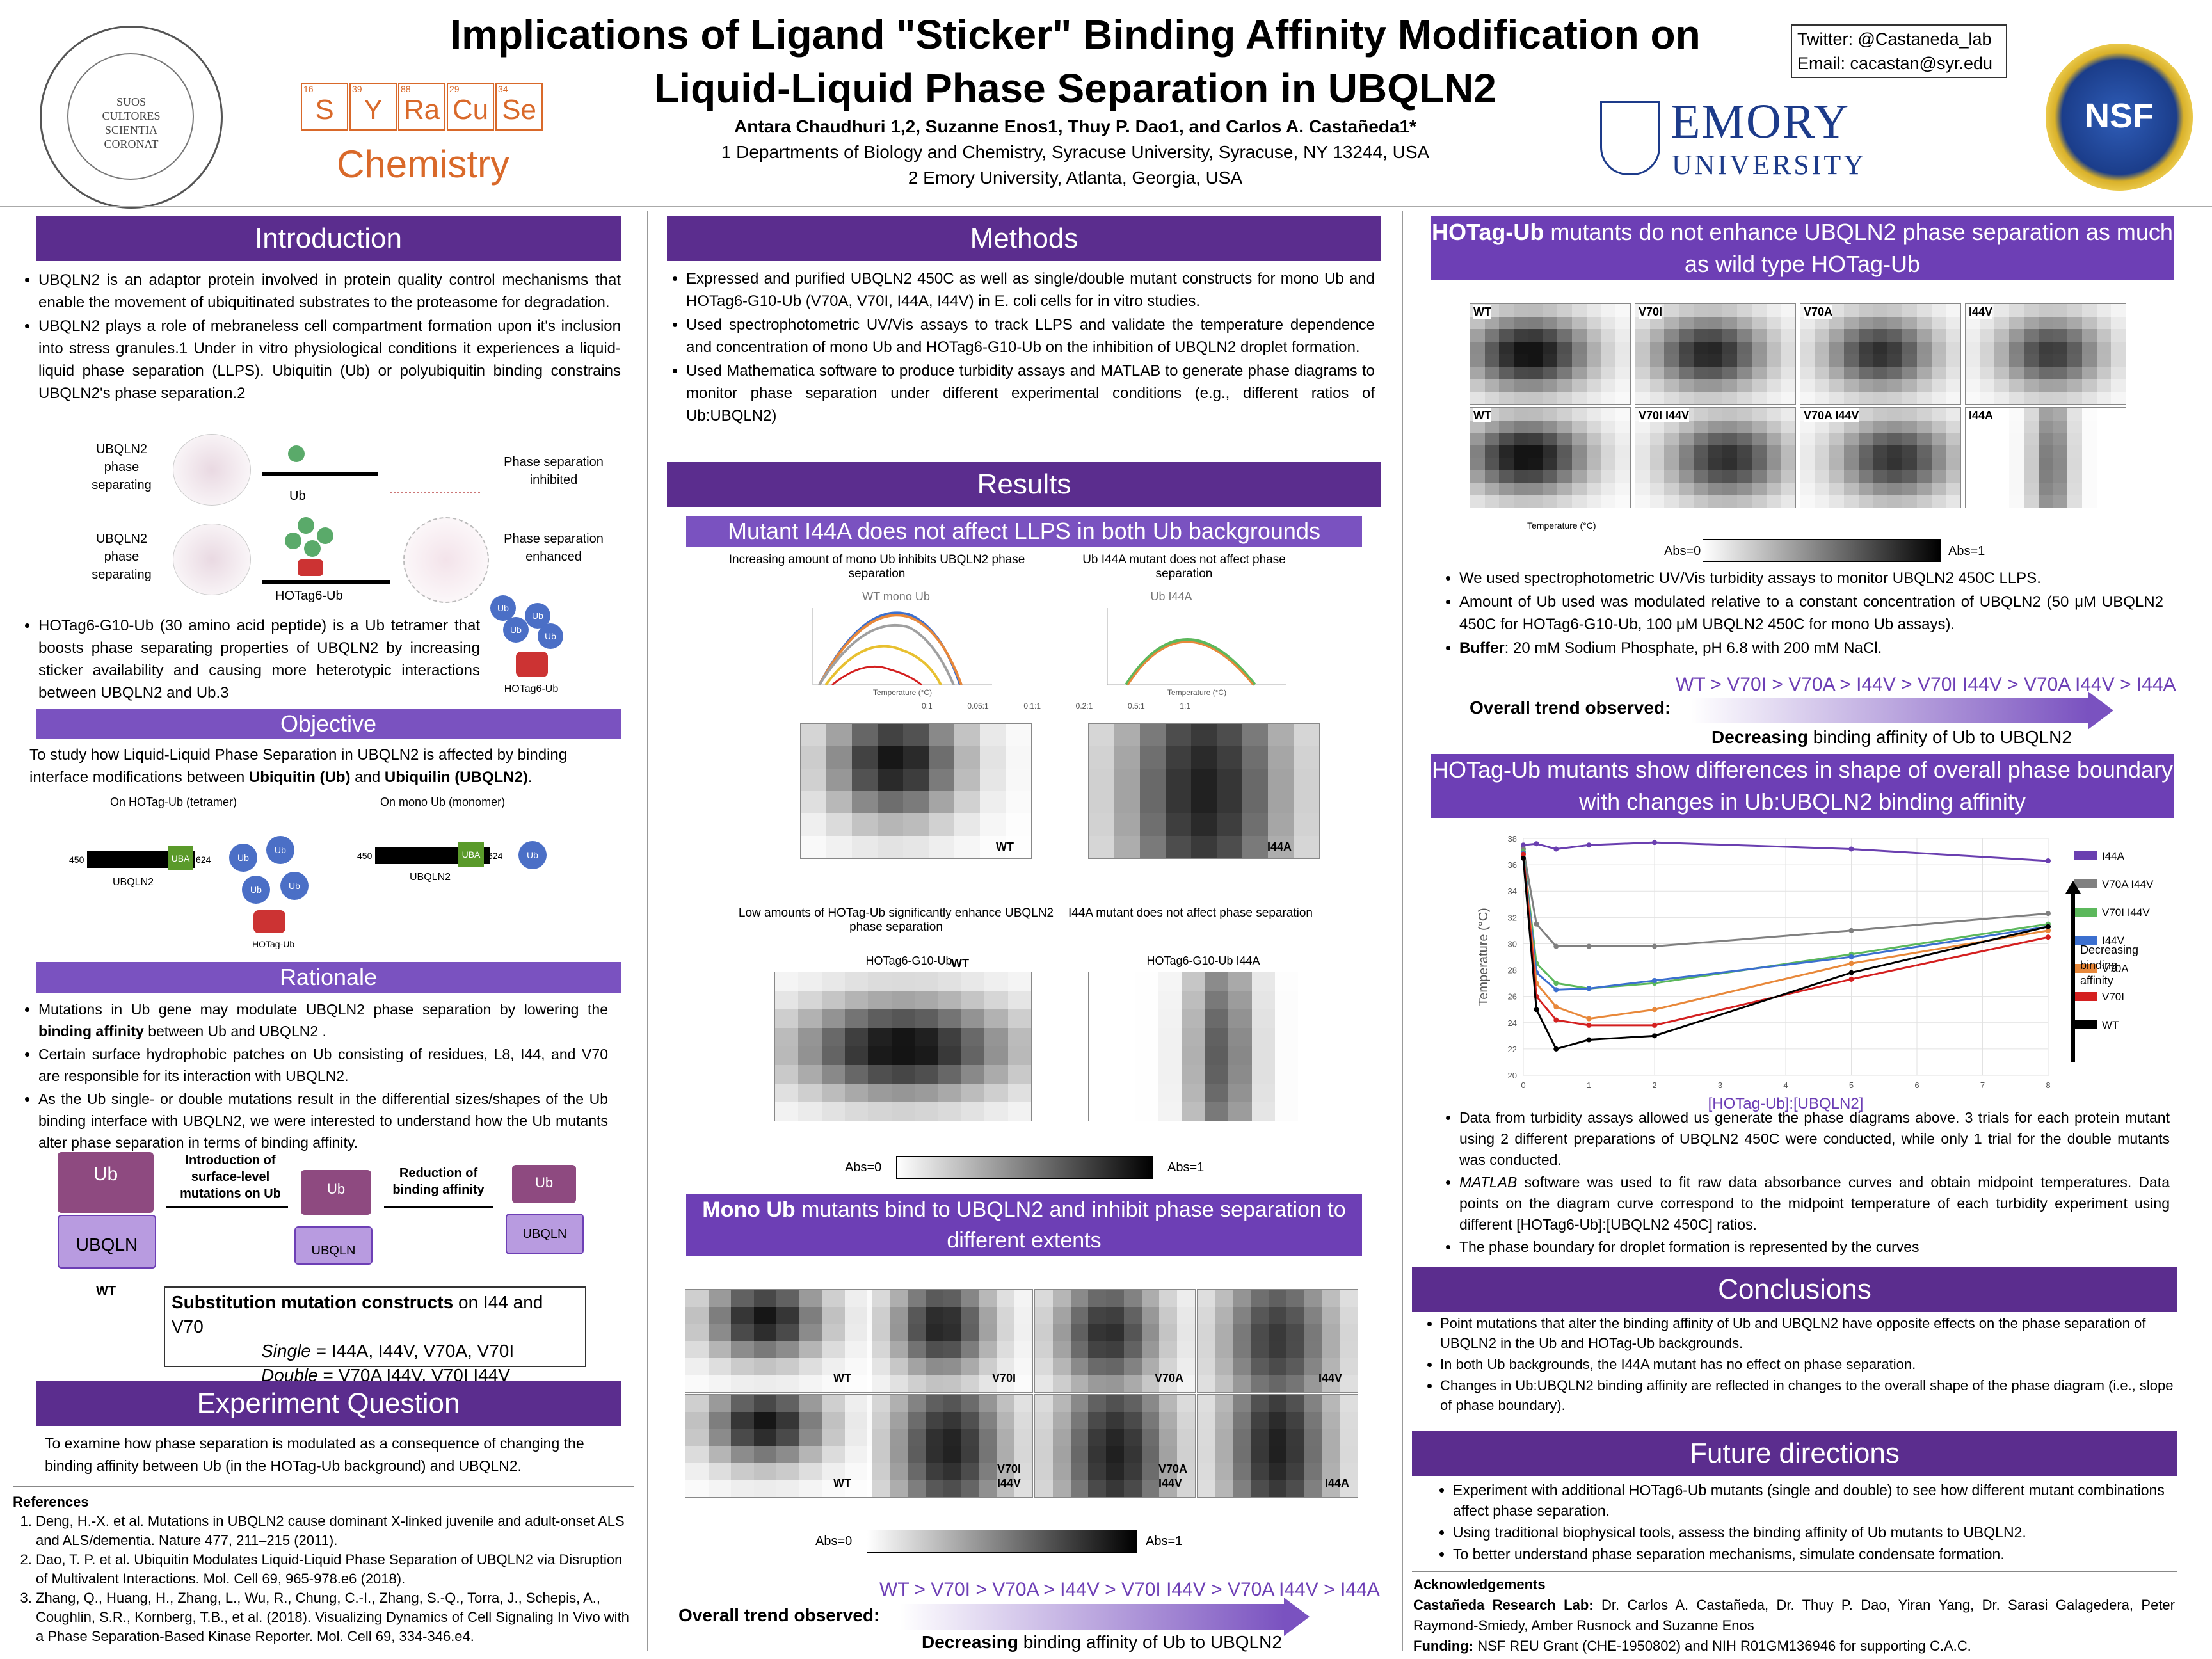 This screenshot has width=2212, height=1659. What do you see at coordinates (1190, 662) in the screenshot?
I see `curve-line` at bounding box center [1190, 662].